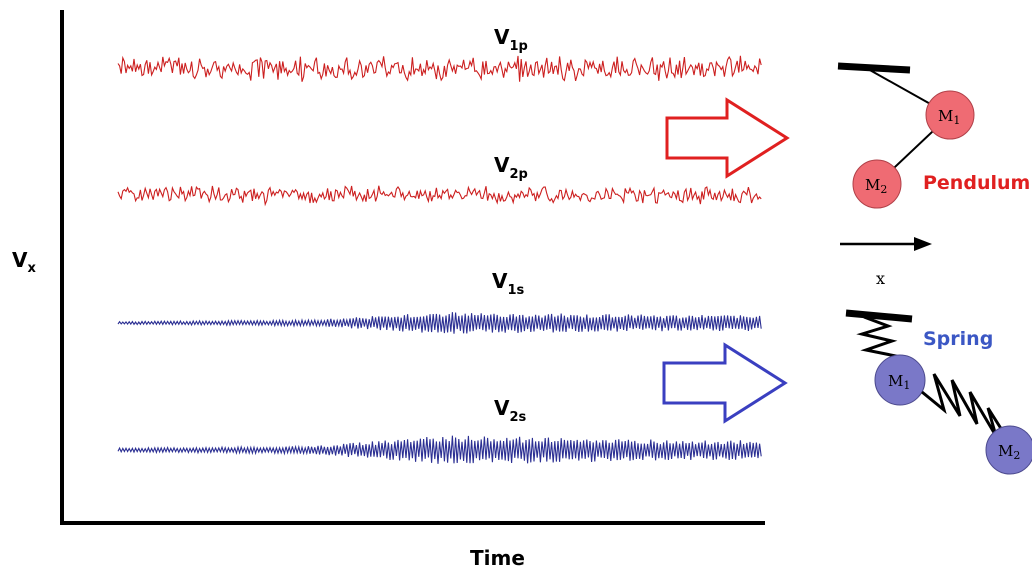  Describe the element at coordinates (439, 323) in the screenshot. I see `signal-trace-v1s` at that location.